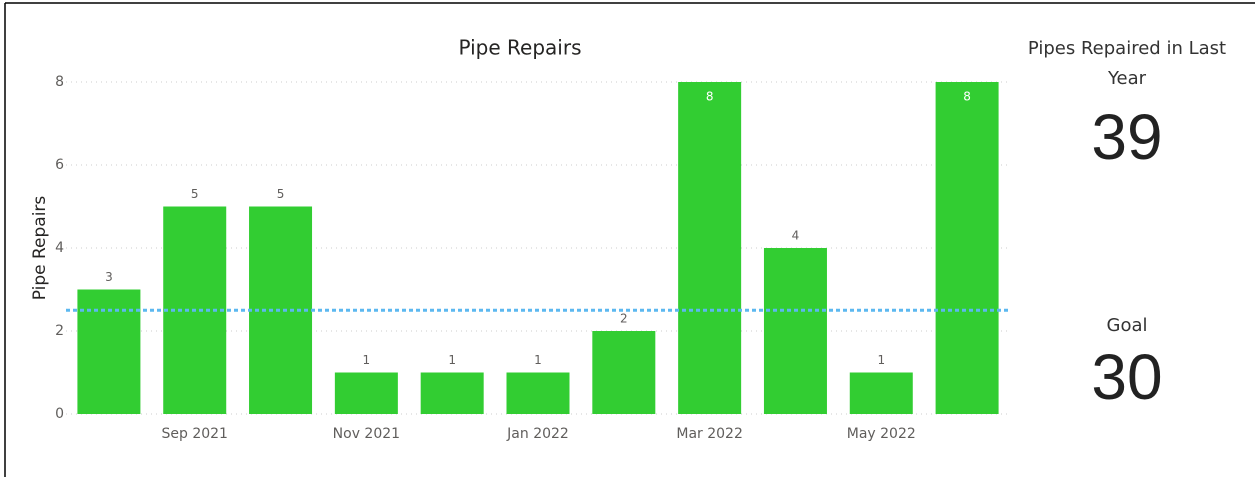  I want to click on y-tick-label: 0, so click(59, 414).